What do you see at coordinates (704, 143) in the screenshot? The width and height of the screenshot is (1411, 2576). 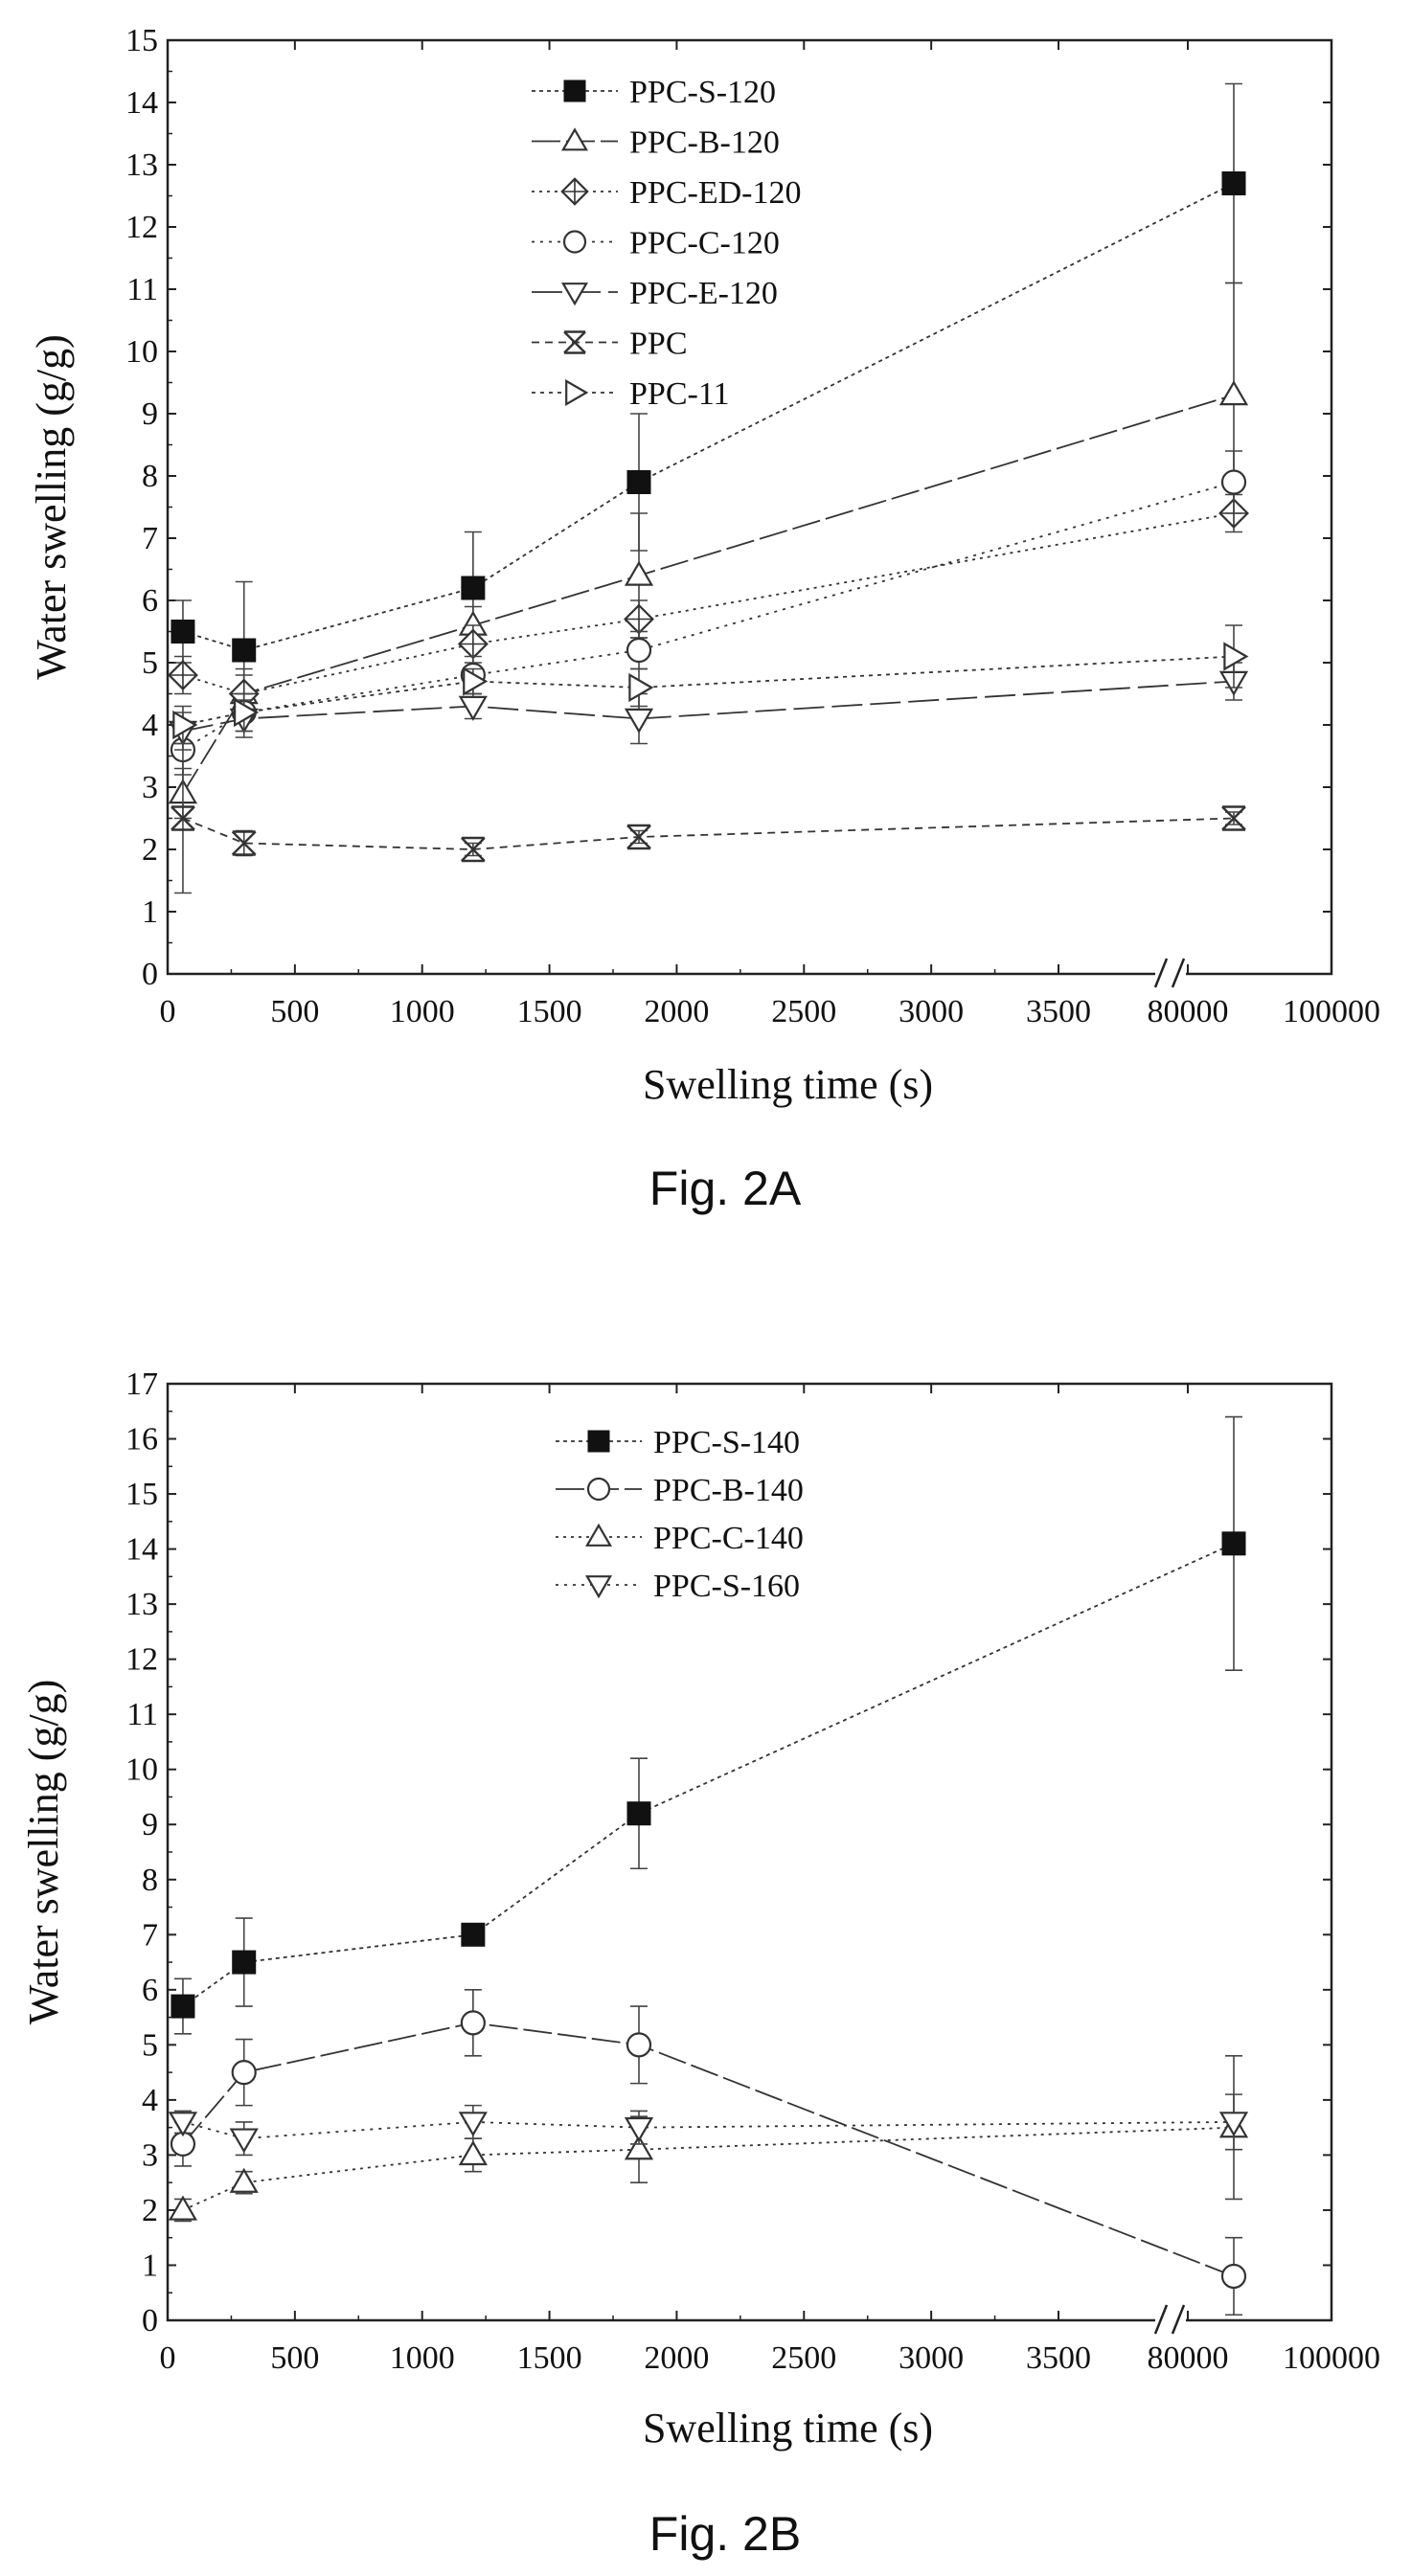 I see `legend-label: PPC-B-120` at bounding box center [704, 143].